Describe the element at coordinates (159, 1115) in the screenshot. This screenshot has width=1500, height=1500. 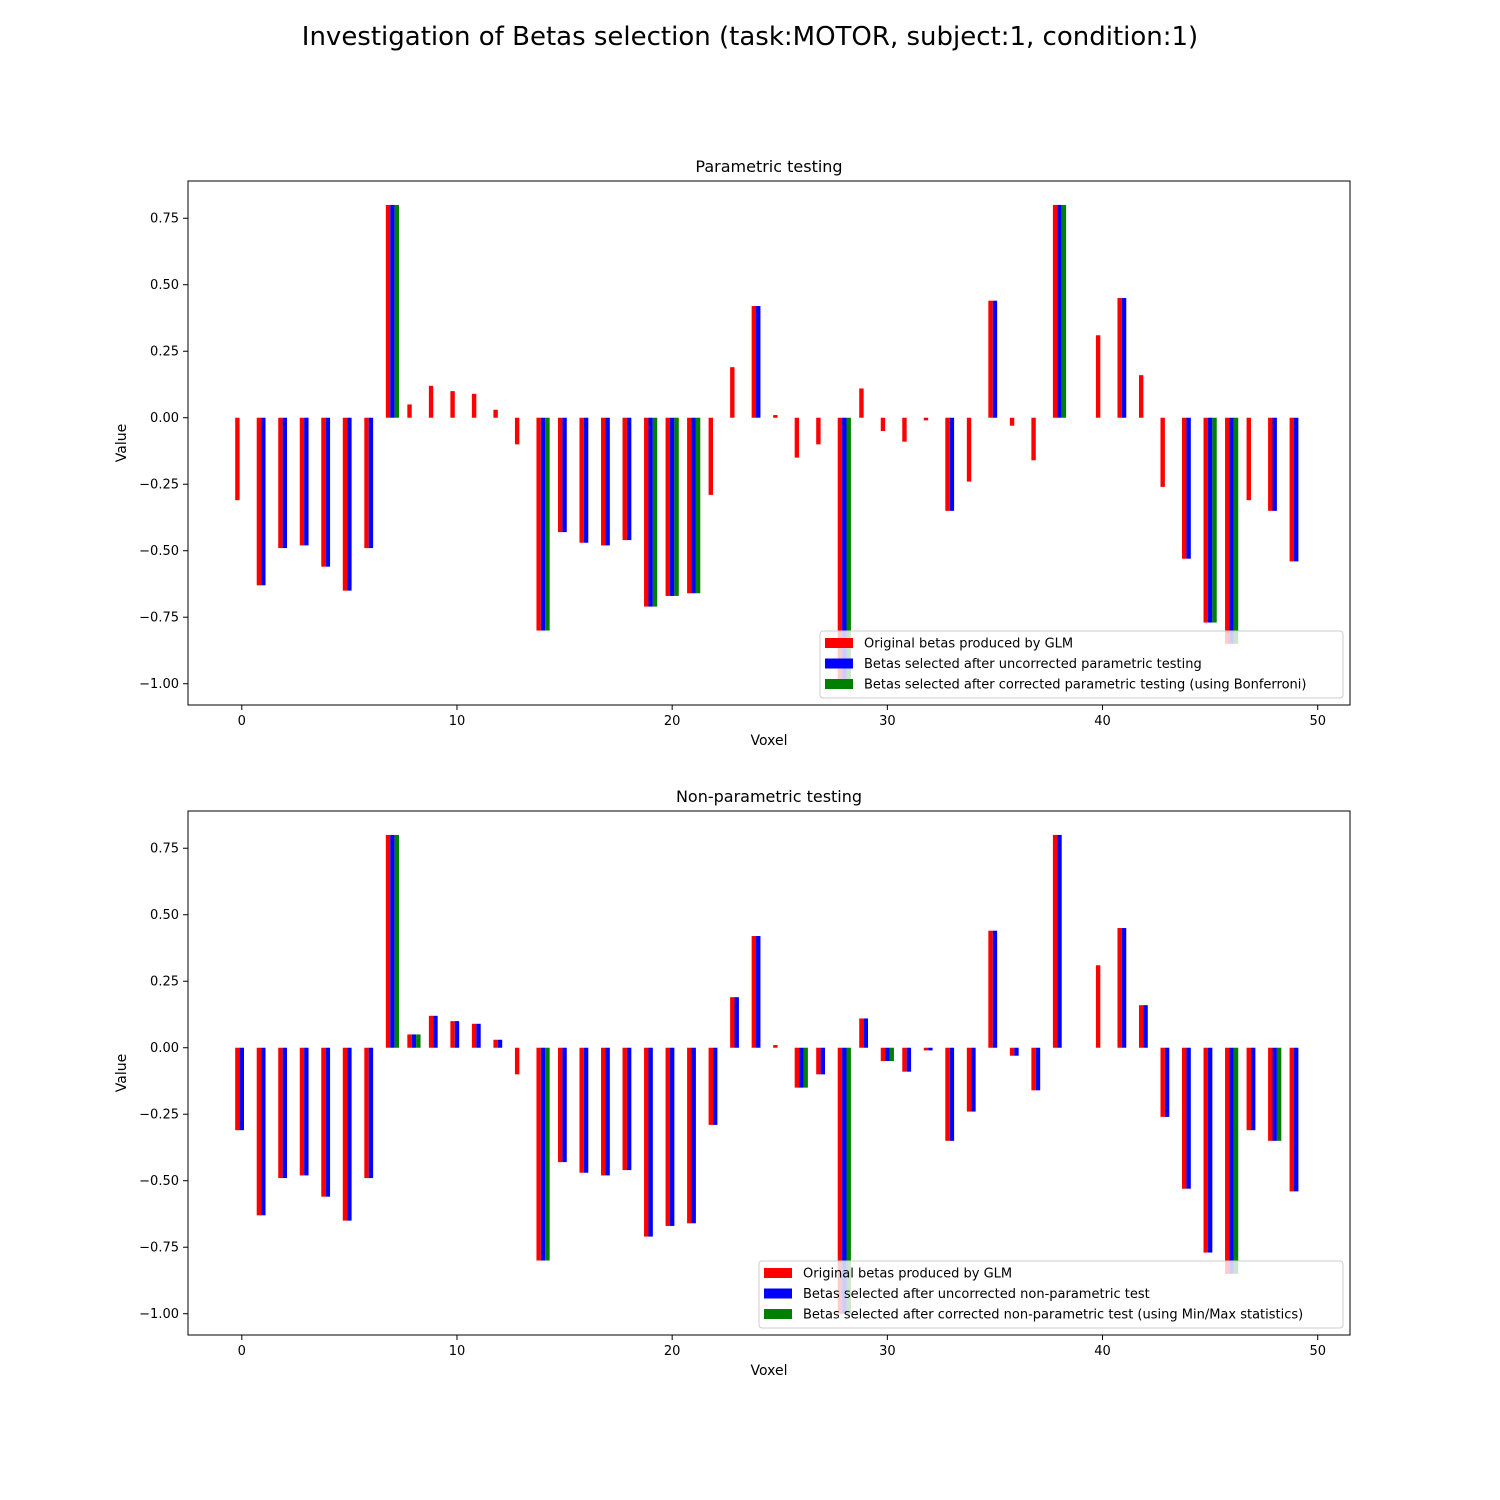
I see `y-tick-label: −0.25` at that location.